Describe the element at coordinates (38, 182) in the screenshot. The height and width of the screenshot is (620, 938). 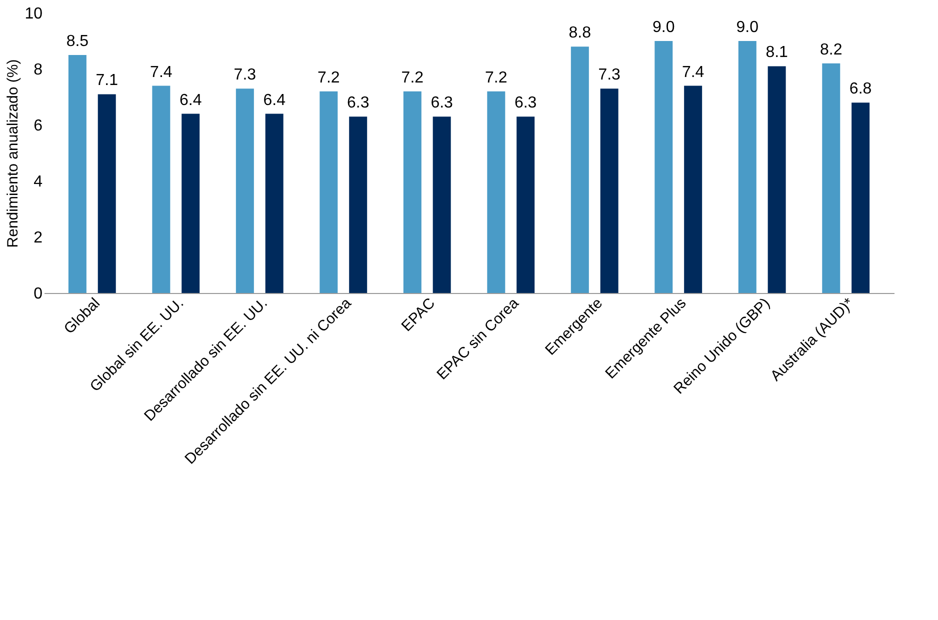
I see `y-tick-label: 4` at that location.